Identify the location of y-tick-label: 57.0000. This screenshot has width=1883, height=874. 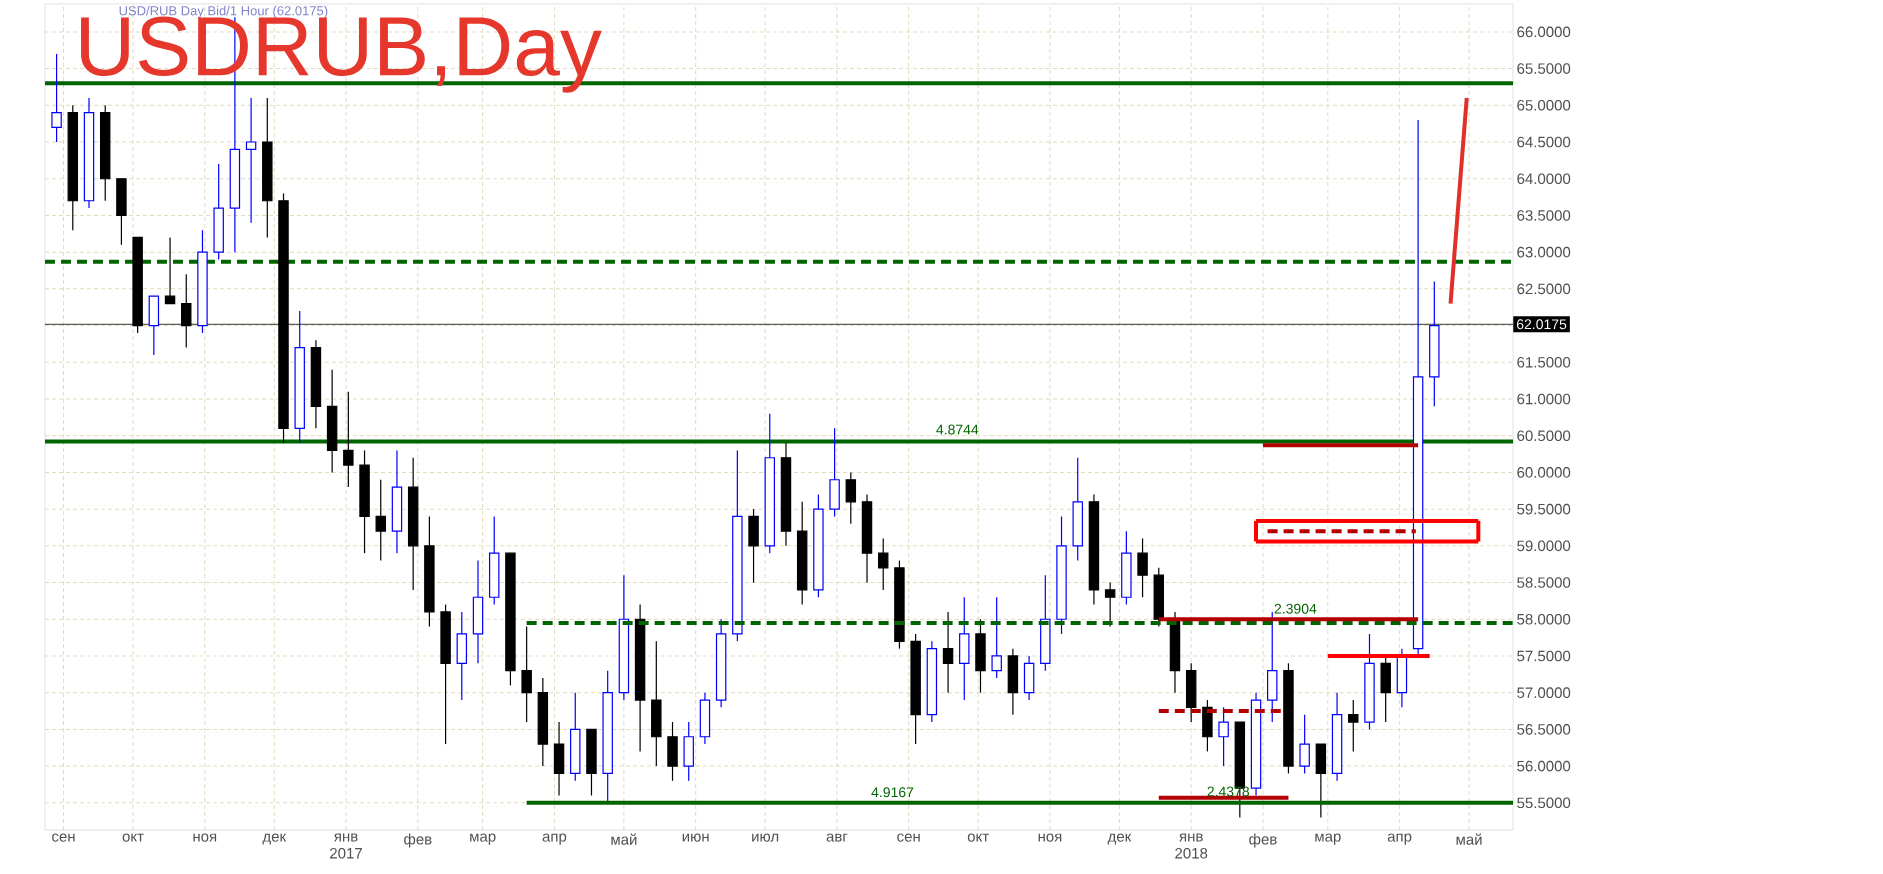
(1544, 692).